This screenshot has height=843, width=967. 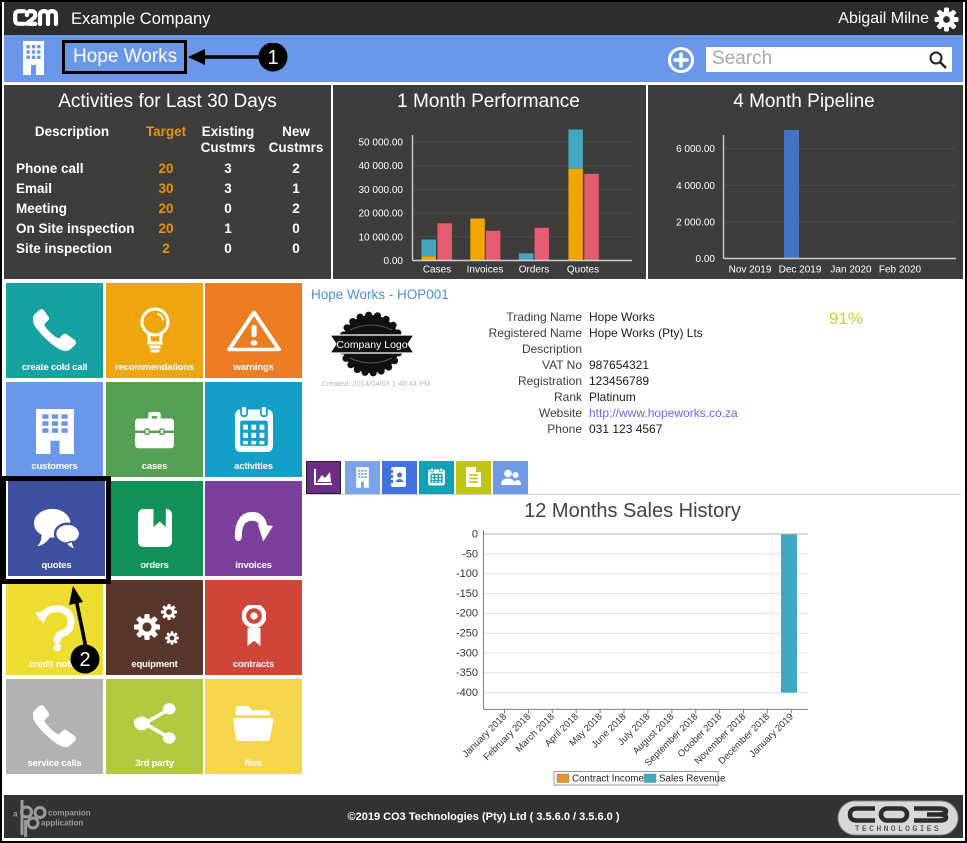 I want to click on svg-text: -200, so click(x=467, y=614).